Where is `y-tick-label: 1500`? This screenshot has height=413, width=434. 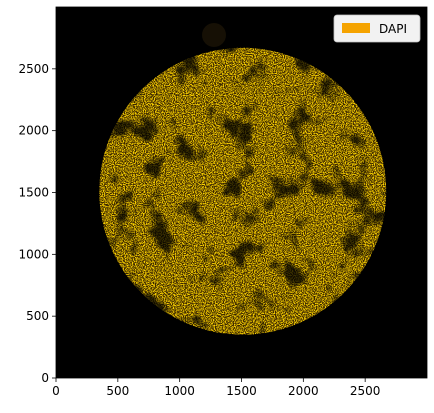
y-tick-label: 1500 is located at coordinates (33, 193).